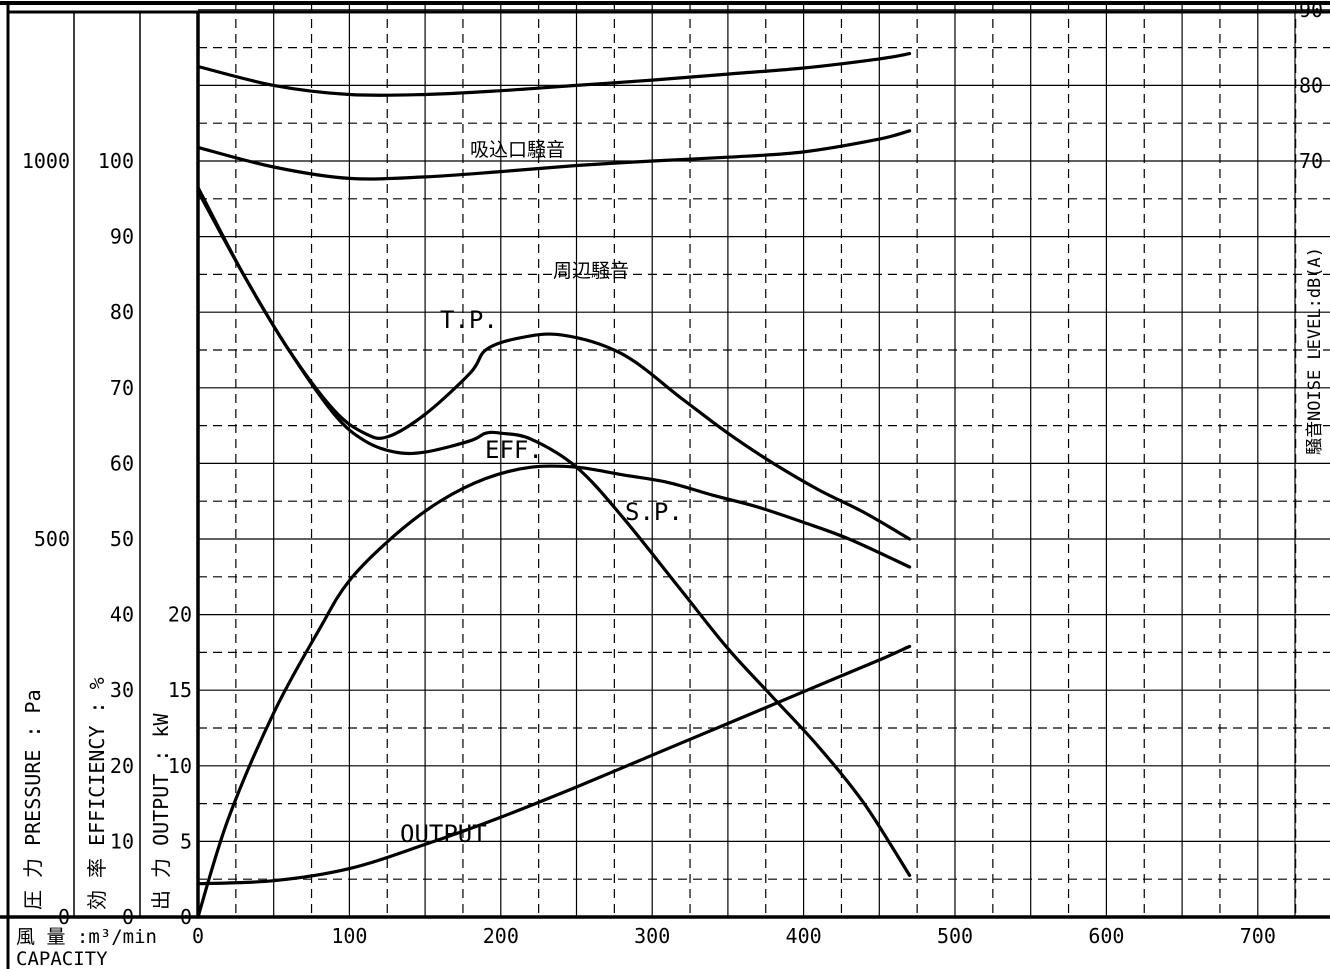 Image resolution: width=1330 pixels, height=969 pixels. What do you see at coordinates (122, 463) in the screenshot?
I see `efficiency-tick-label: 60` at bounding box center [122, 463].